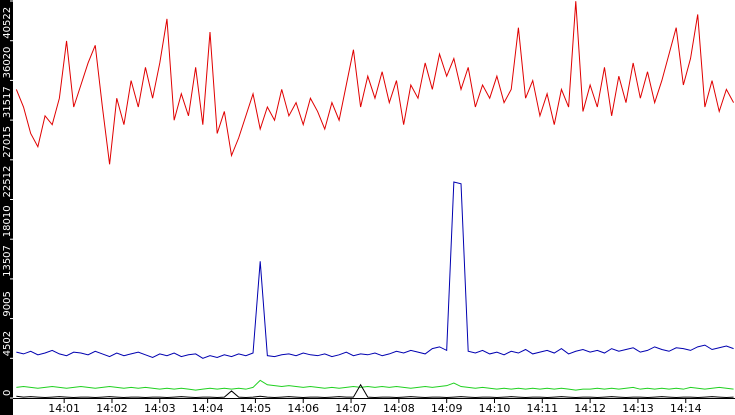 The width and height of the screenshot is (735, 415). Describe the element at coordinates (399, 408) in the screenshot. I see `x-tick-label: 14:08` at that location.